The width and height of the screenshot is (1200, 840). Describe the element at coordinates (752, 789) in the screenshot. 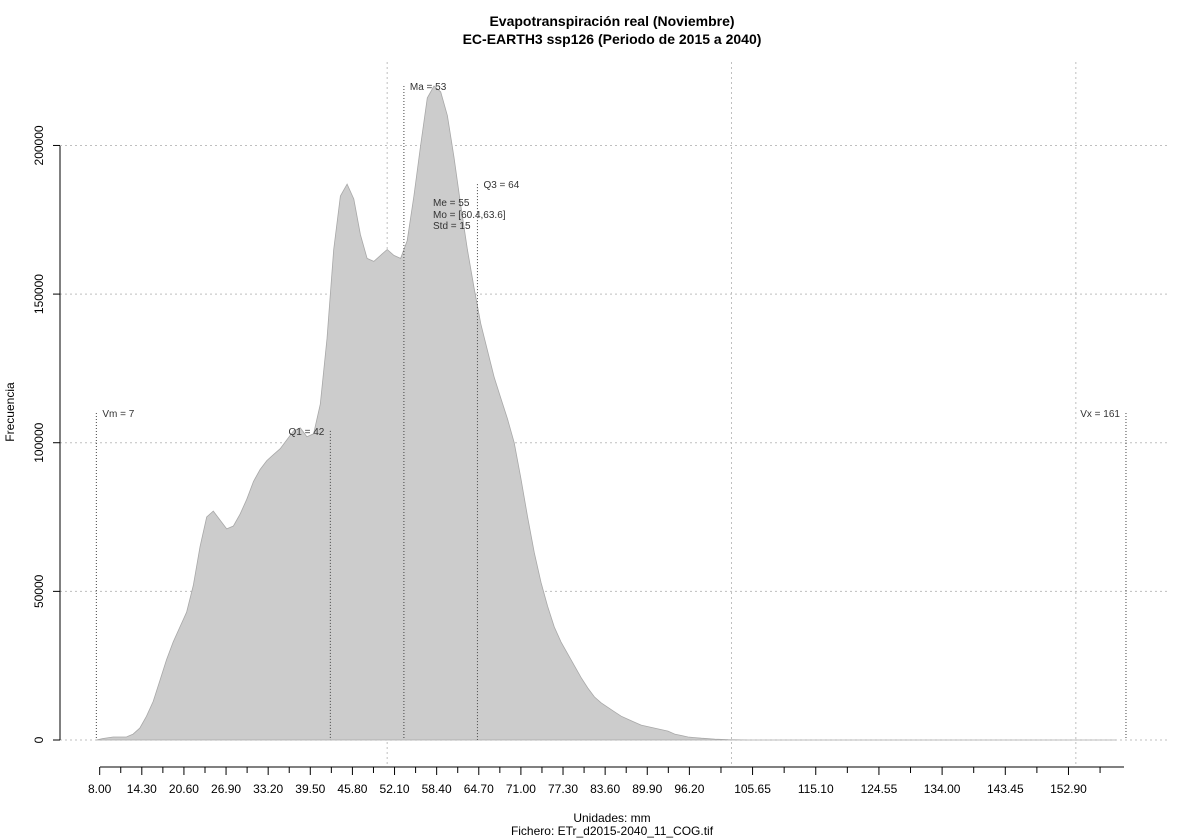

I see `x-tick-label: 105.65` at that location.